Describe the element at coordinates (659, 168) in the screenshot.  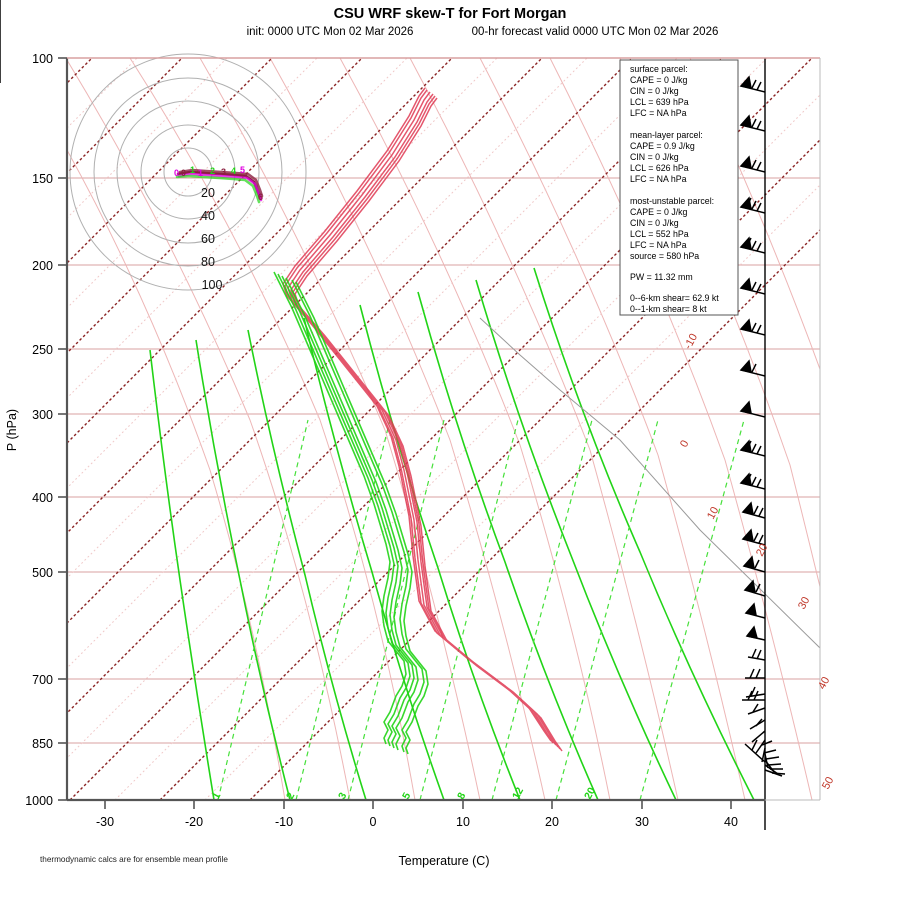
I see `mean-layer-parcel-lcl: LCL = 626 hPa` at that location.